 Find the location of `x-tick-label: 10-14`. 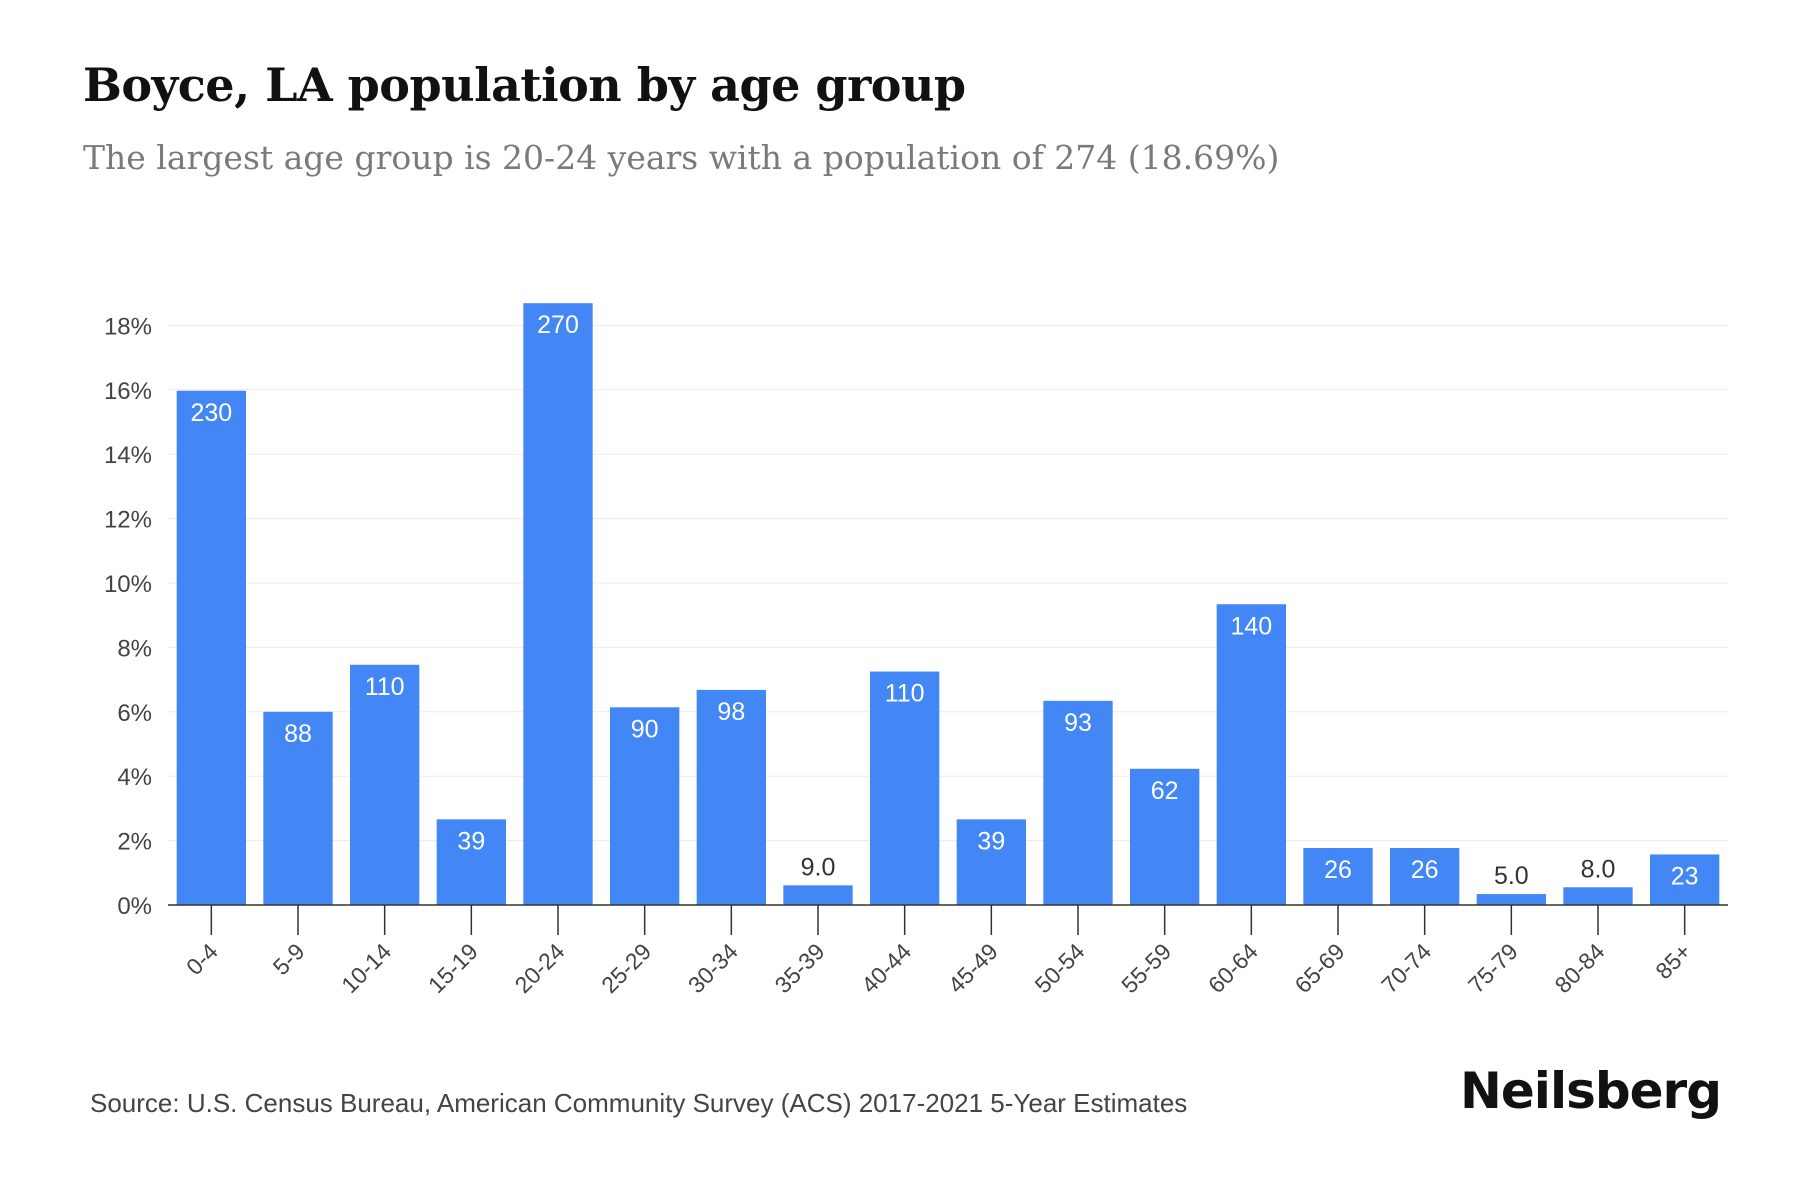

x-tick-label: 10-14 is located at coordinates (366, 968).